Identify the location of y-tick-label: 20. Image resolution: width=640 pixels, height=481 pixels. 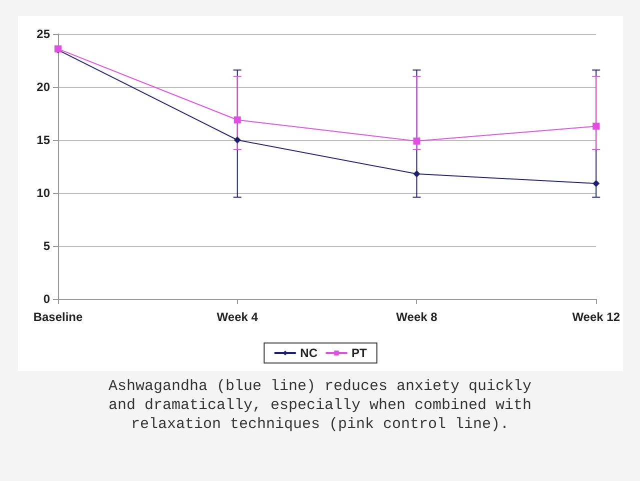
(43, 87).